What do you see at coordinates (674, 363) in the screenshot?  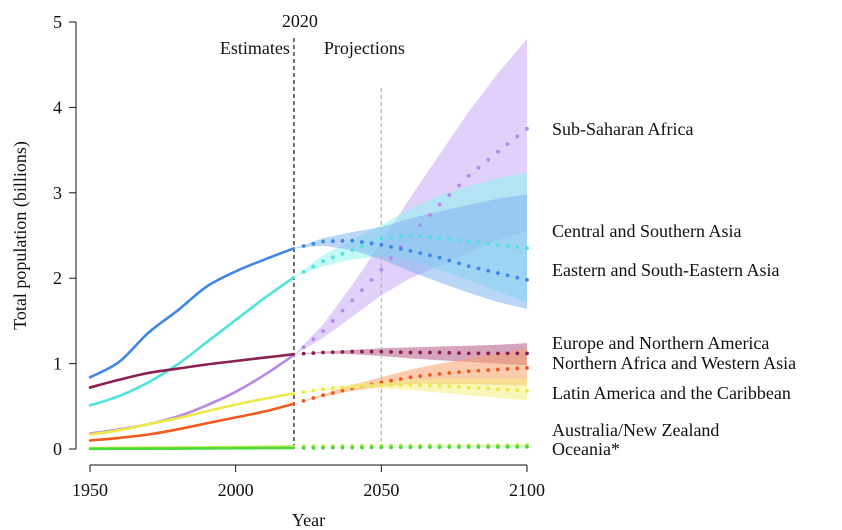 I see `region-label-northern-africa-and-western-asia: Northern Africa and Western Asia` at bounding box center [674, 363].